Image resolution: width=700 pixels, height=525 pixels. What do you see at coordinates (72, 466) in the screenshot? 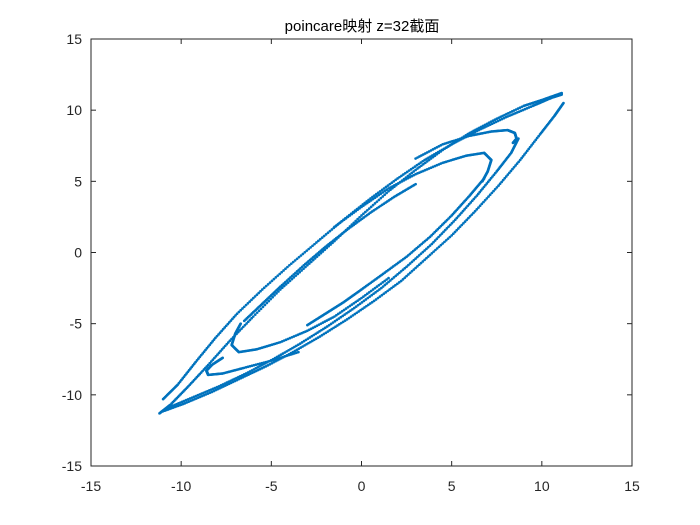
I see `y-tick-label: -15` at bounding box center [72, 466].